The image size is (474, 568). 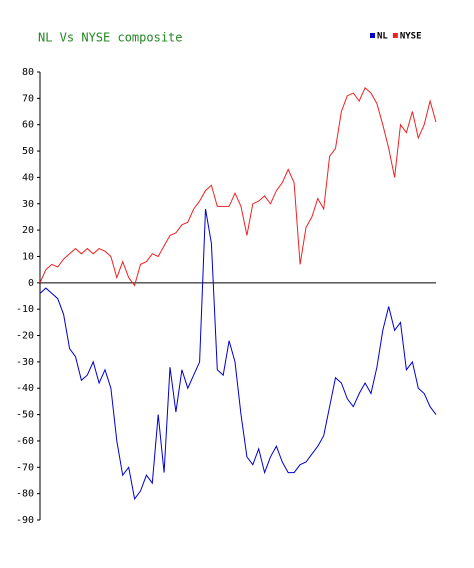 What do you see at coordinates (382, 37) in the screenshot?
I see `legend-label: NL` at bounding box center [382, 37].